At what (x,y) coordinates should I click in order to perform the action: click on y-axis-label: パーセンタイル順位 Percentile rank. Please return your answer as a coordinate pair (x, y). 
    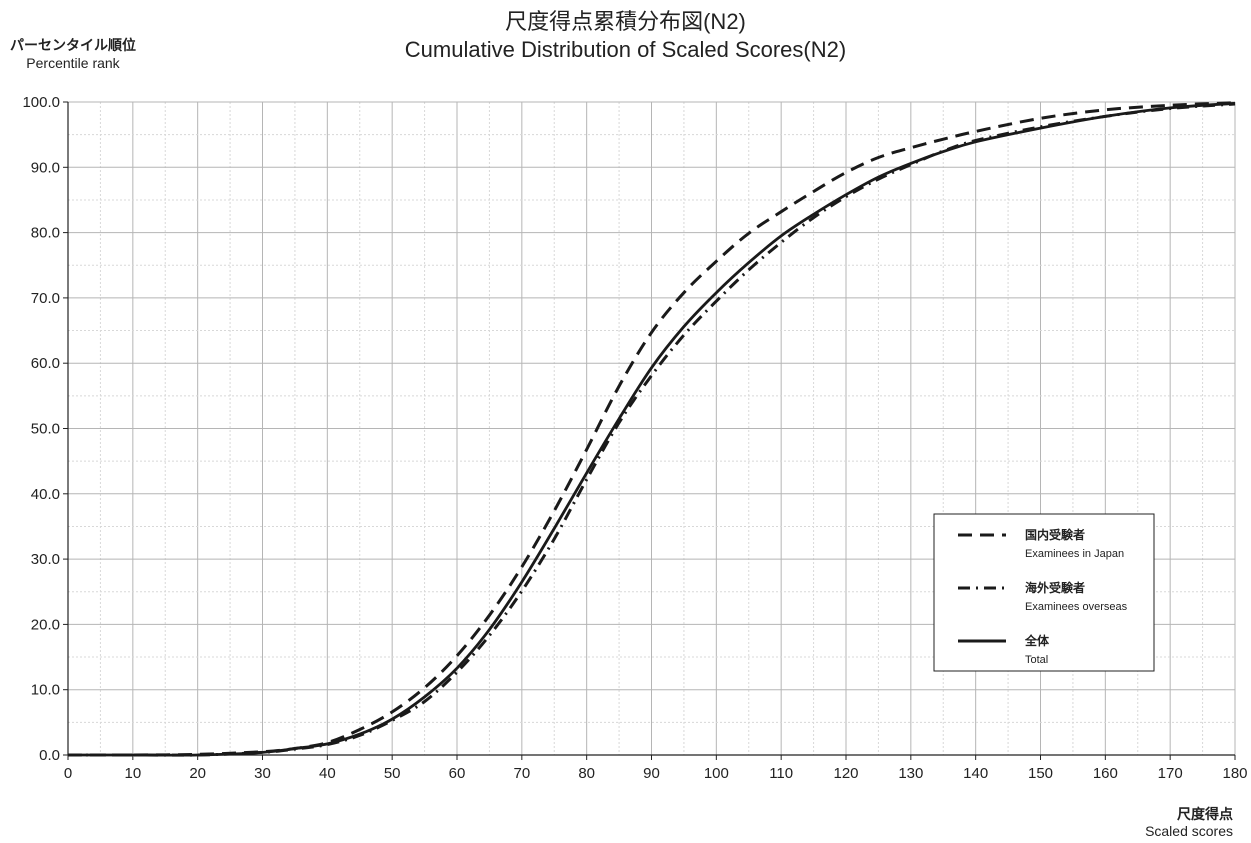
    Looking at the image, I should click on (73, 54).